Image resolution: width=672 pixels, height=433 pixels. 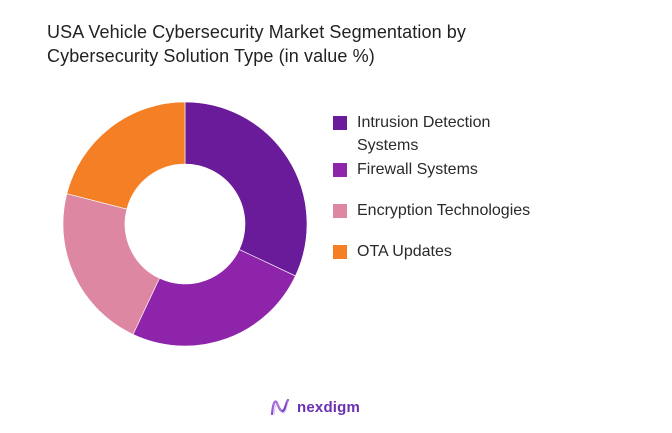 I want to click on nexdigm-wave-logo-icon, so click(x=280, y=407).